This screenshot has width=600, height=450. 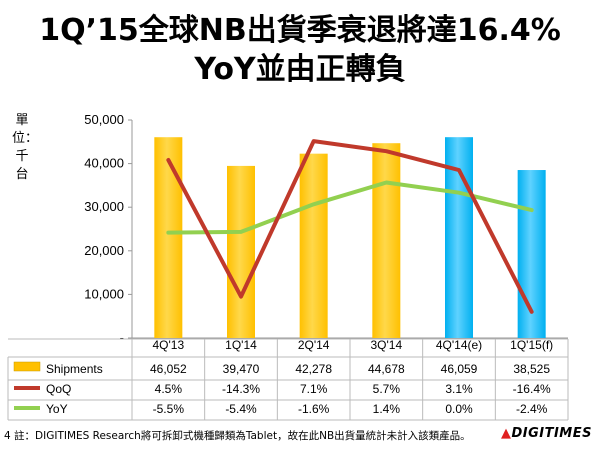 What do you see at coordinates (459, 389) in the screenshot?
I see `qoq-value-label: 3.1%` at bounding box center [459, 389].